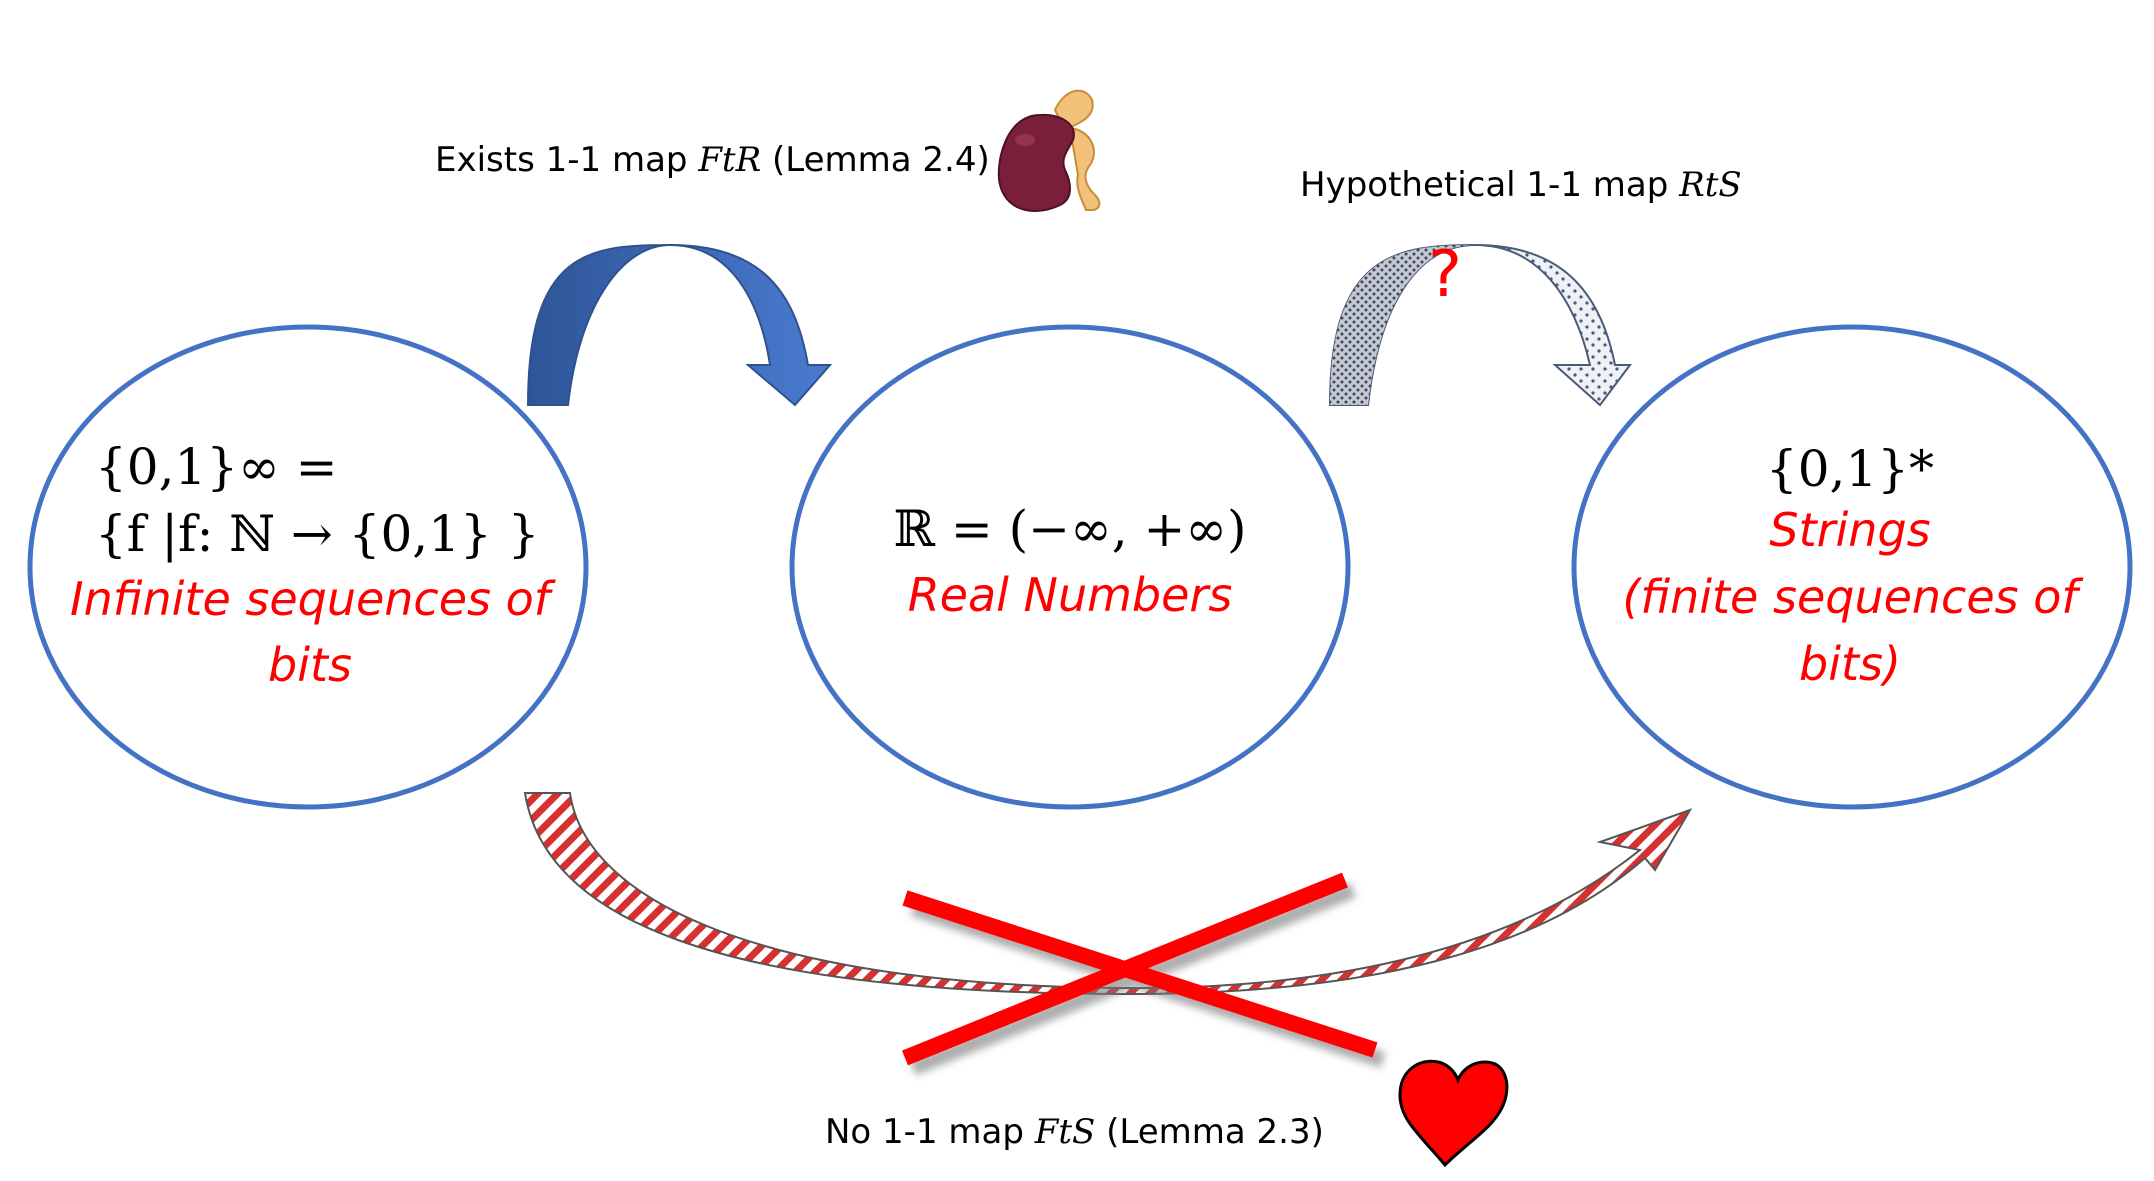 The height and width of the screenshot is (1181, 2154). Describe the element at coordinates (930, 1132) in the screenshot. I see `caption-bottom-prefix: No 1-1 map` at that location.